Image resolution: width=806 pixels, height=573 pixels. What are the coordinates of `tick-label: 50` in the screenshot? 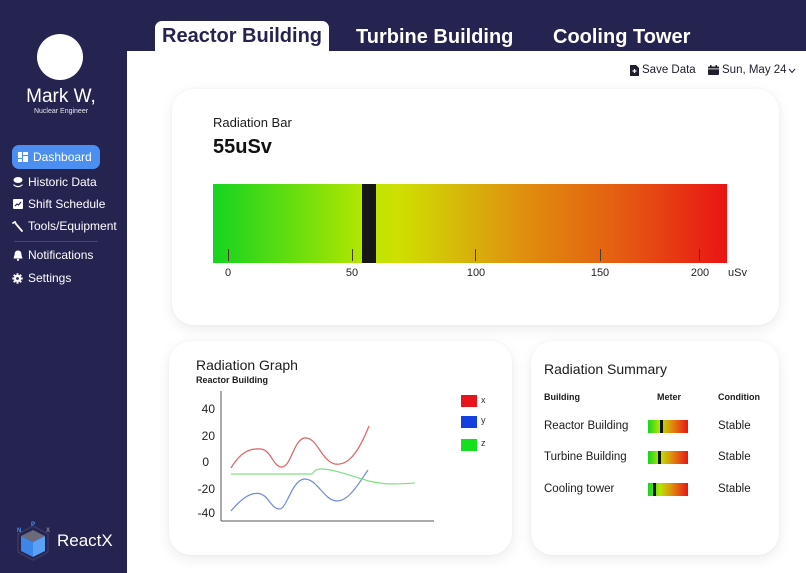 It's located at (352, 273).